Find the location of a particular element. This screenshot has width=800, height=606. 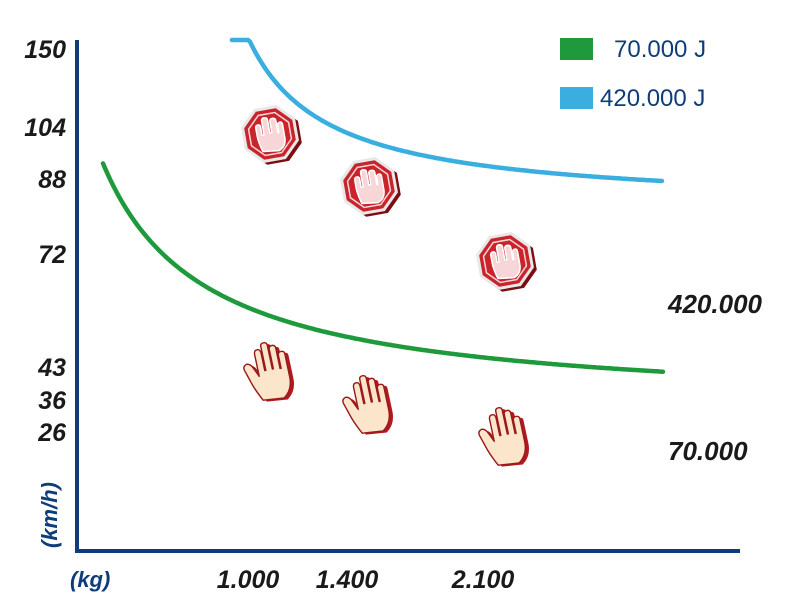

y-tick-label: 88 is located at coordinates (52, 180).